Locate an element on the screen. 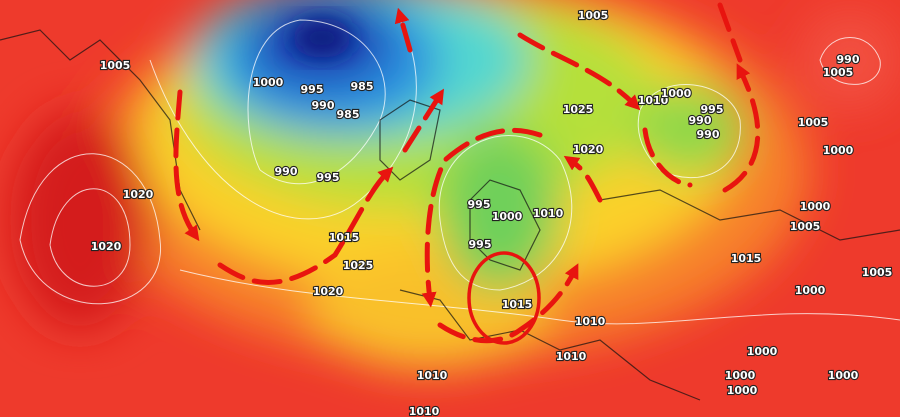 This screenshot has height=417, width=900. low-core is located at coordinates (322, 38).